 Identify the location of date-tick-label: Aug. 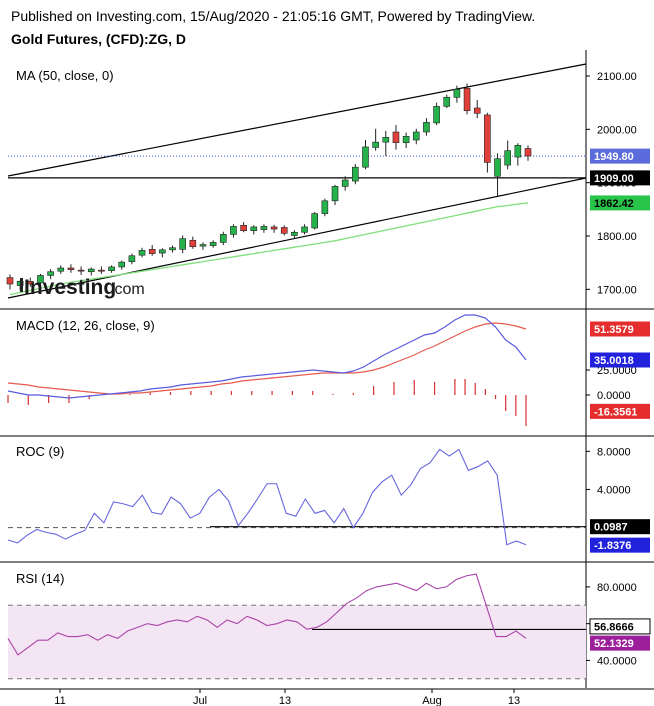
(432, 700).